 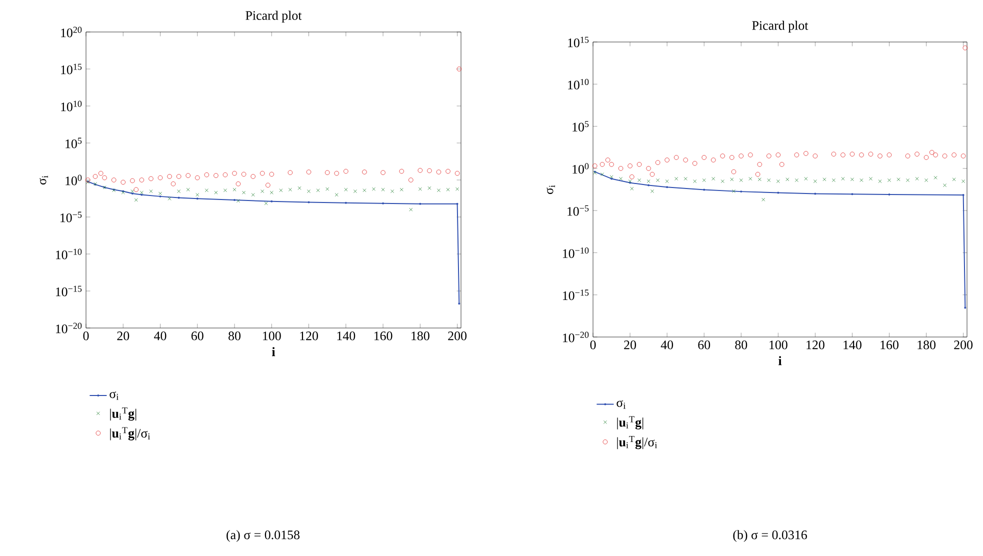 I want to click on y-tick-label: 10$^{−10}$, so click(x=576, y=252).